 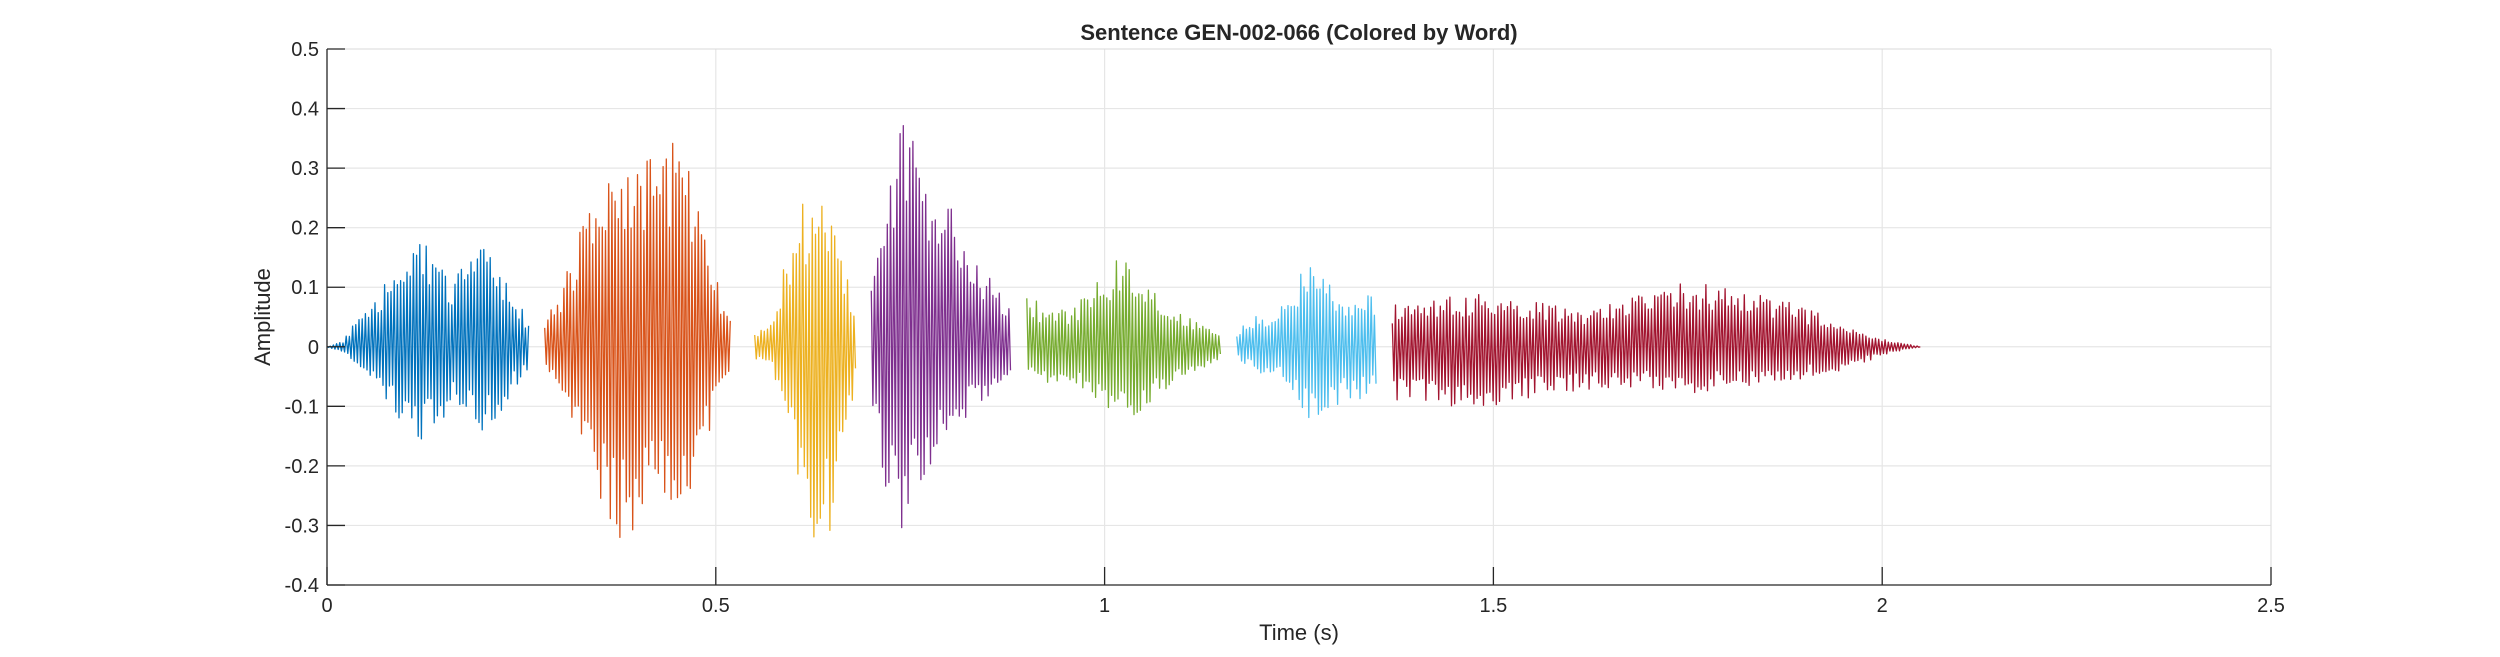 What do you see at coordinates (1493, 606) in the screenshot?
I see `x-tick-label: 1.5` at bounding box center [1493, 606].